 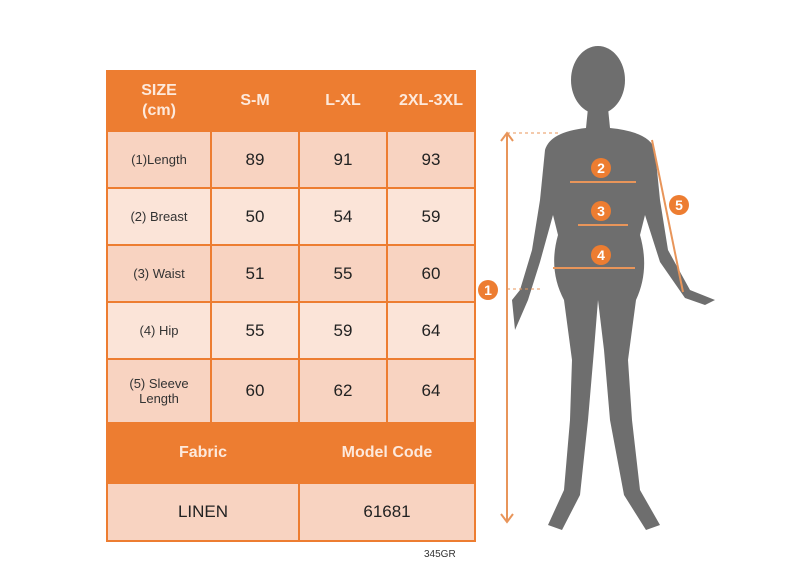 What do you see at coordinates (387, 453) in the screenshot?
I see `model-code-label: Model Code` at bounding box center [387, 453].